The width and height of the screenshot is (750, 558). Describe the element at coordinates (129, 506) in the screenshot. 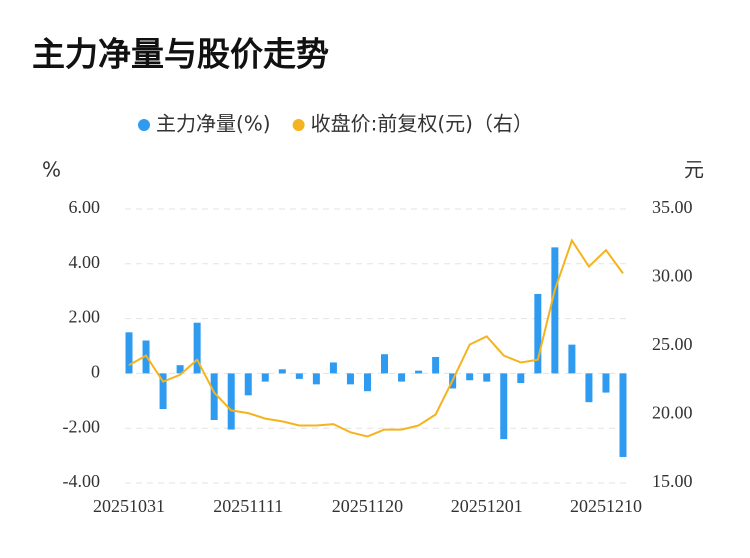

I see `x-tick-label: 20251031` at that location.